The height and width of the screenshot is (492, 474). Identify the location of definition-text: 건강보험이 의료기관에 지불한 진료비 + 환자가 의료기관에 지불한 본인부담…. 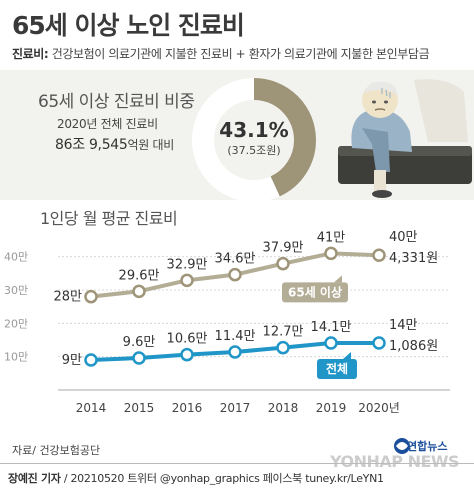
(240, 54).